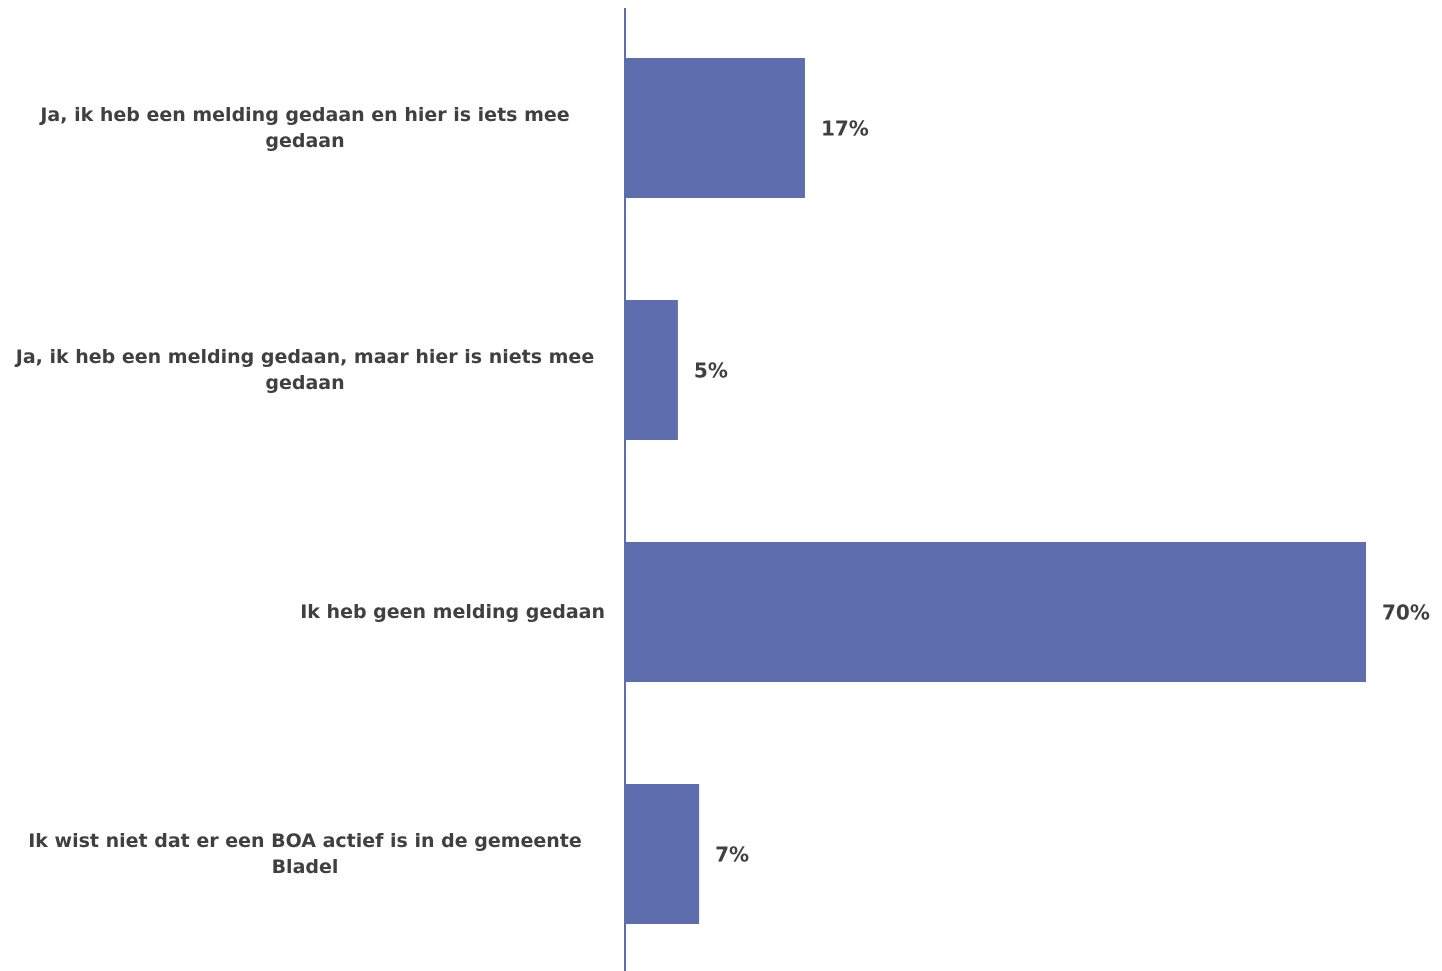  I want to click on data-label: 17%, so click(845, 129).